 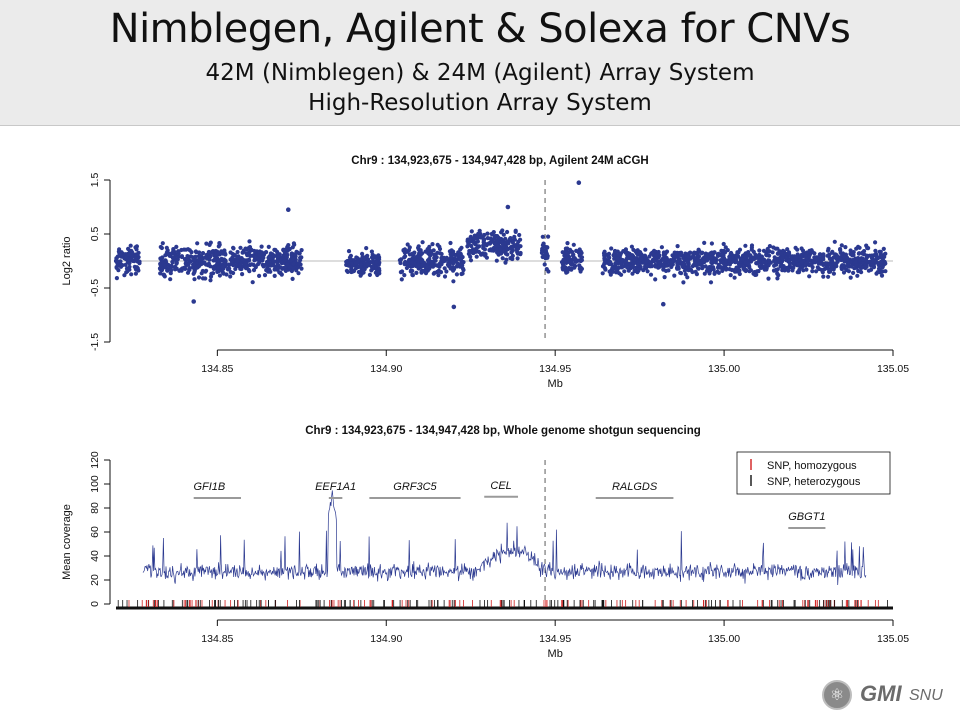 What do you see at coordinates (386, 639) in the screenshot?
I see `chart2-x-tick-label: 134.90` at bounding box center [386, 639].